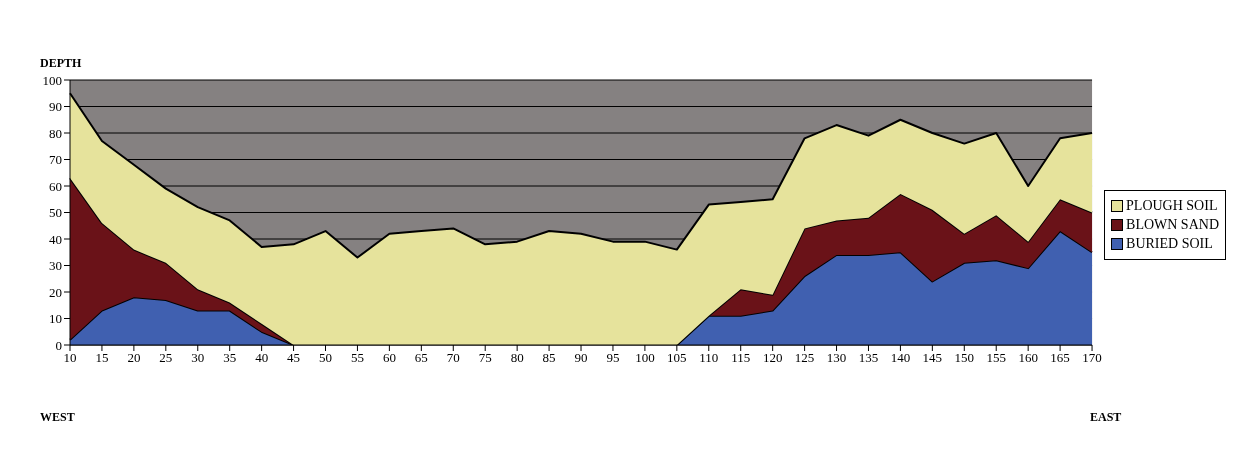 This screenshot has width=1244, height=456. What do you see at coordinates (1172, 206) in the screenshot?
I see `legend-label: PLOUGH SOIL` at bounding box center [1172, 206].